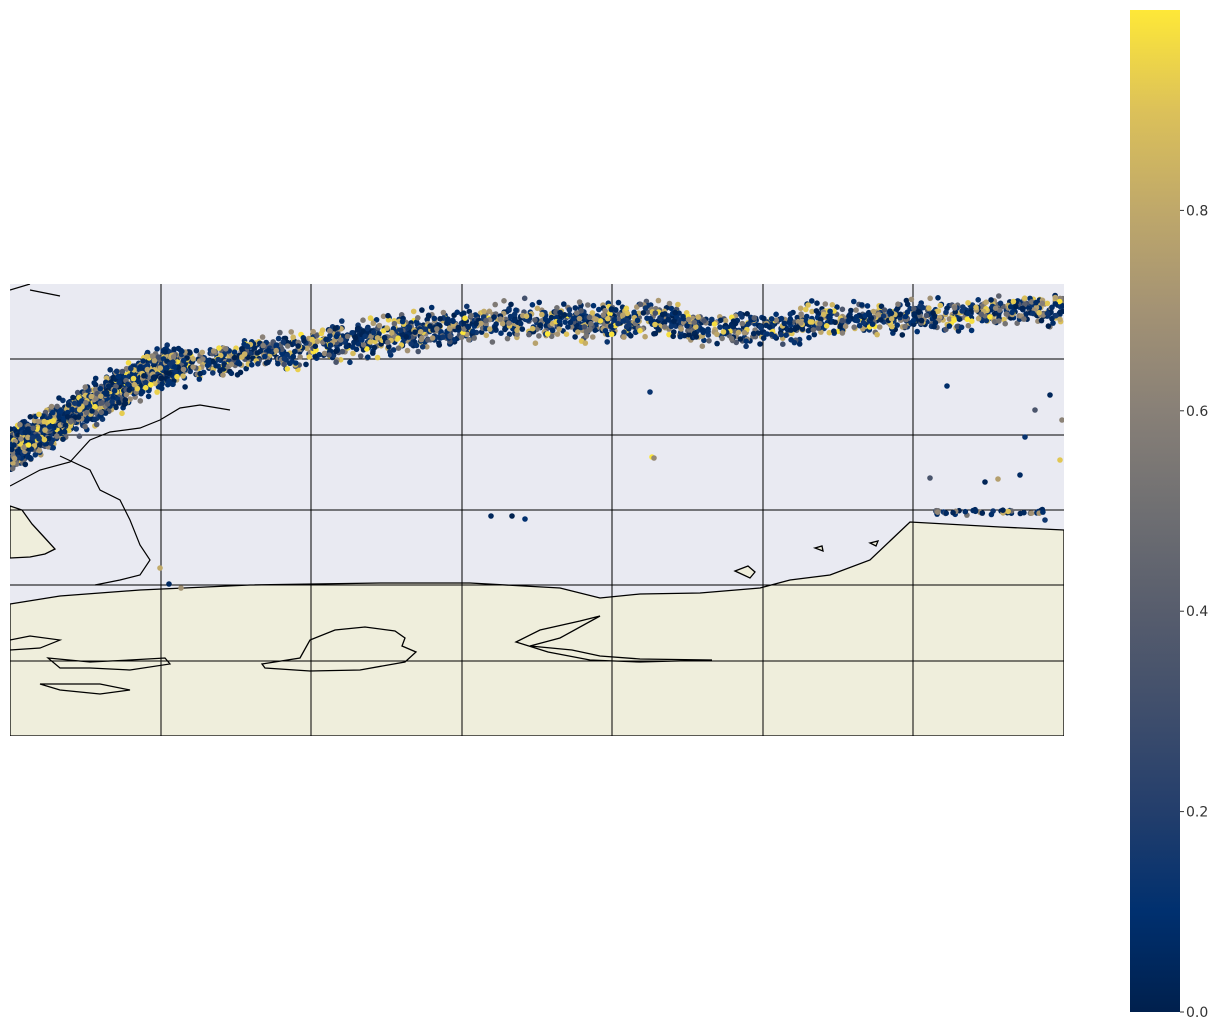 The width and height of the screenshot is (1216, 1029). I want to click on colorbar-tick-label: 0.0, so click(1197, 1013).